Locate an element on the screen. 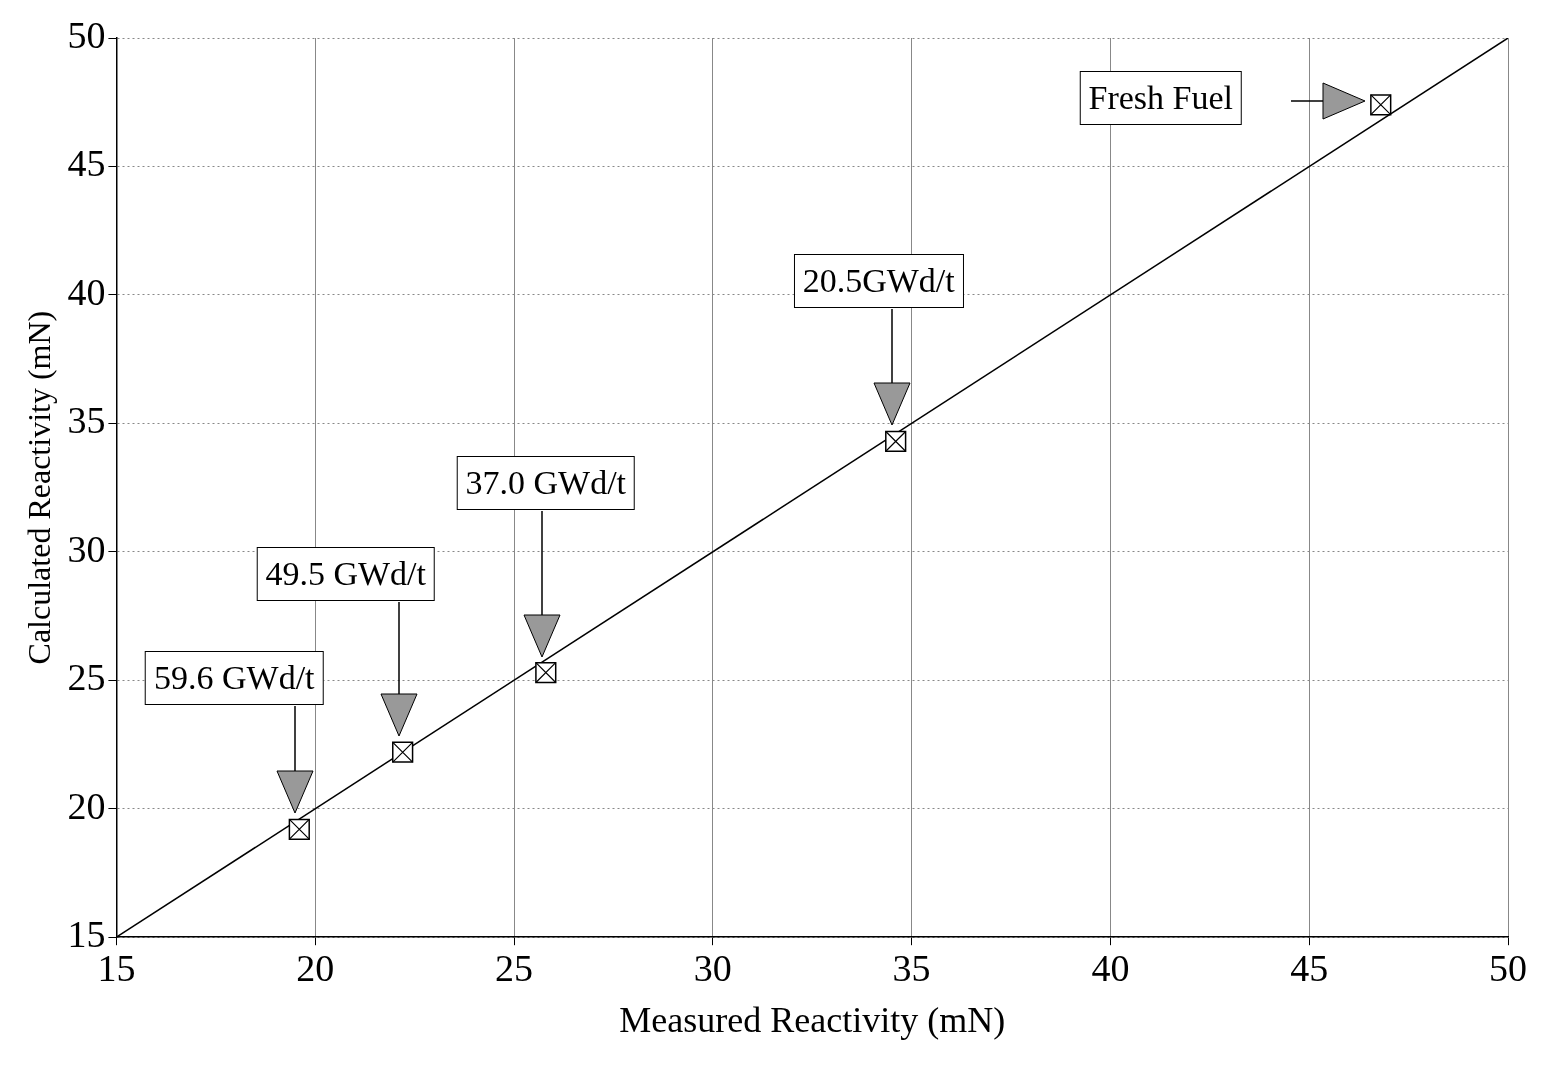 The image size is (1550, 1070). annotation: 37.0 GWd/t is located at coordinates (546, 482).